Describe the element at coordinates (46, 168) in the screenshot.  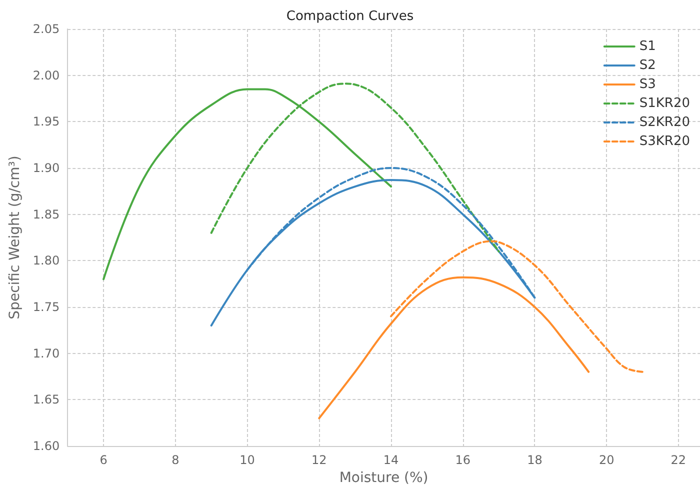
I see `y-tick-label: 1.90` at that location.